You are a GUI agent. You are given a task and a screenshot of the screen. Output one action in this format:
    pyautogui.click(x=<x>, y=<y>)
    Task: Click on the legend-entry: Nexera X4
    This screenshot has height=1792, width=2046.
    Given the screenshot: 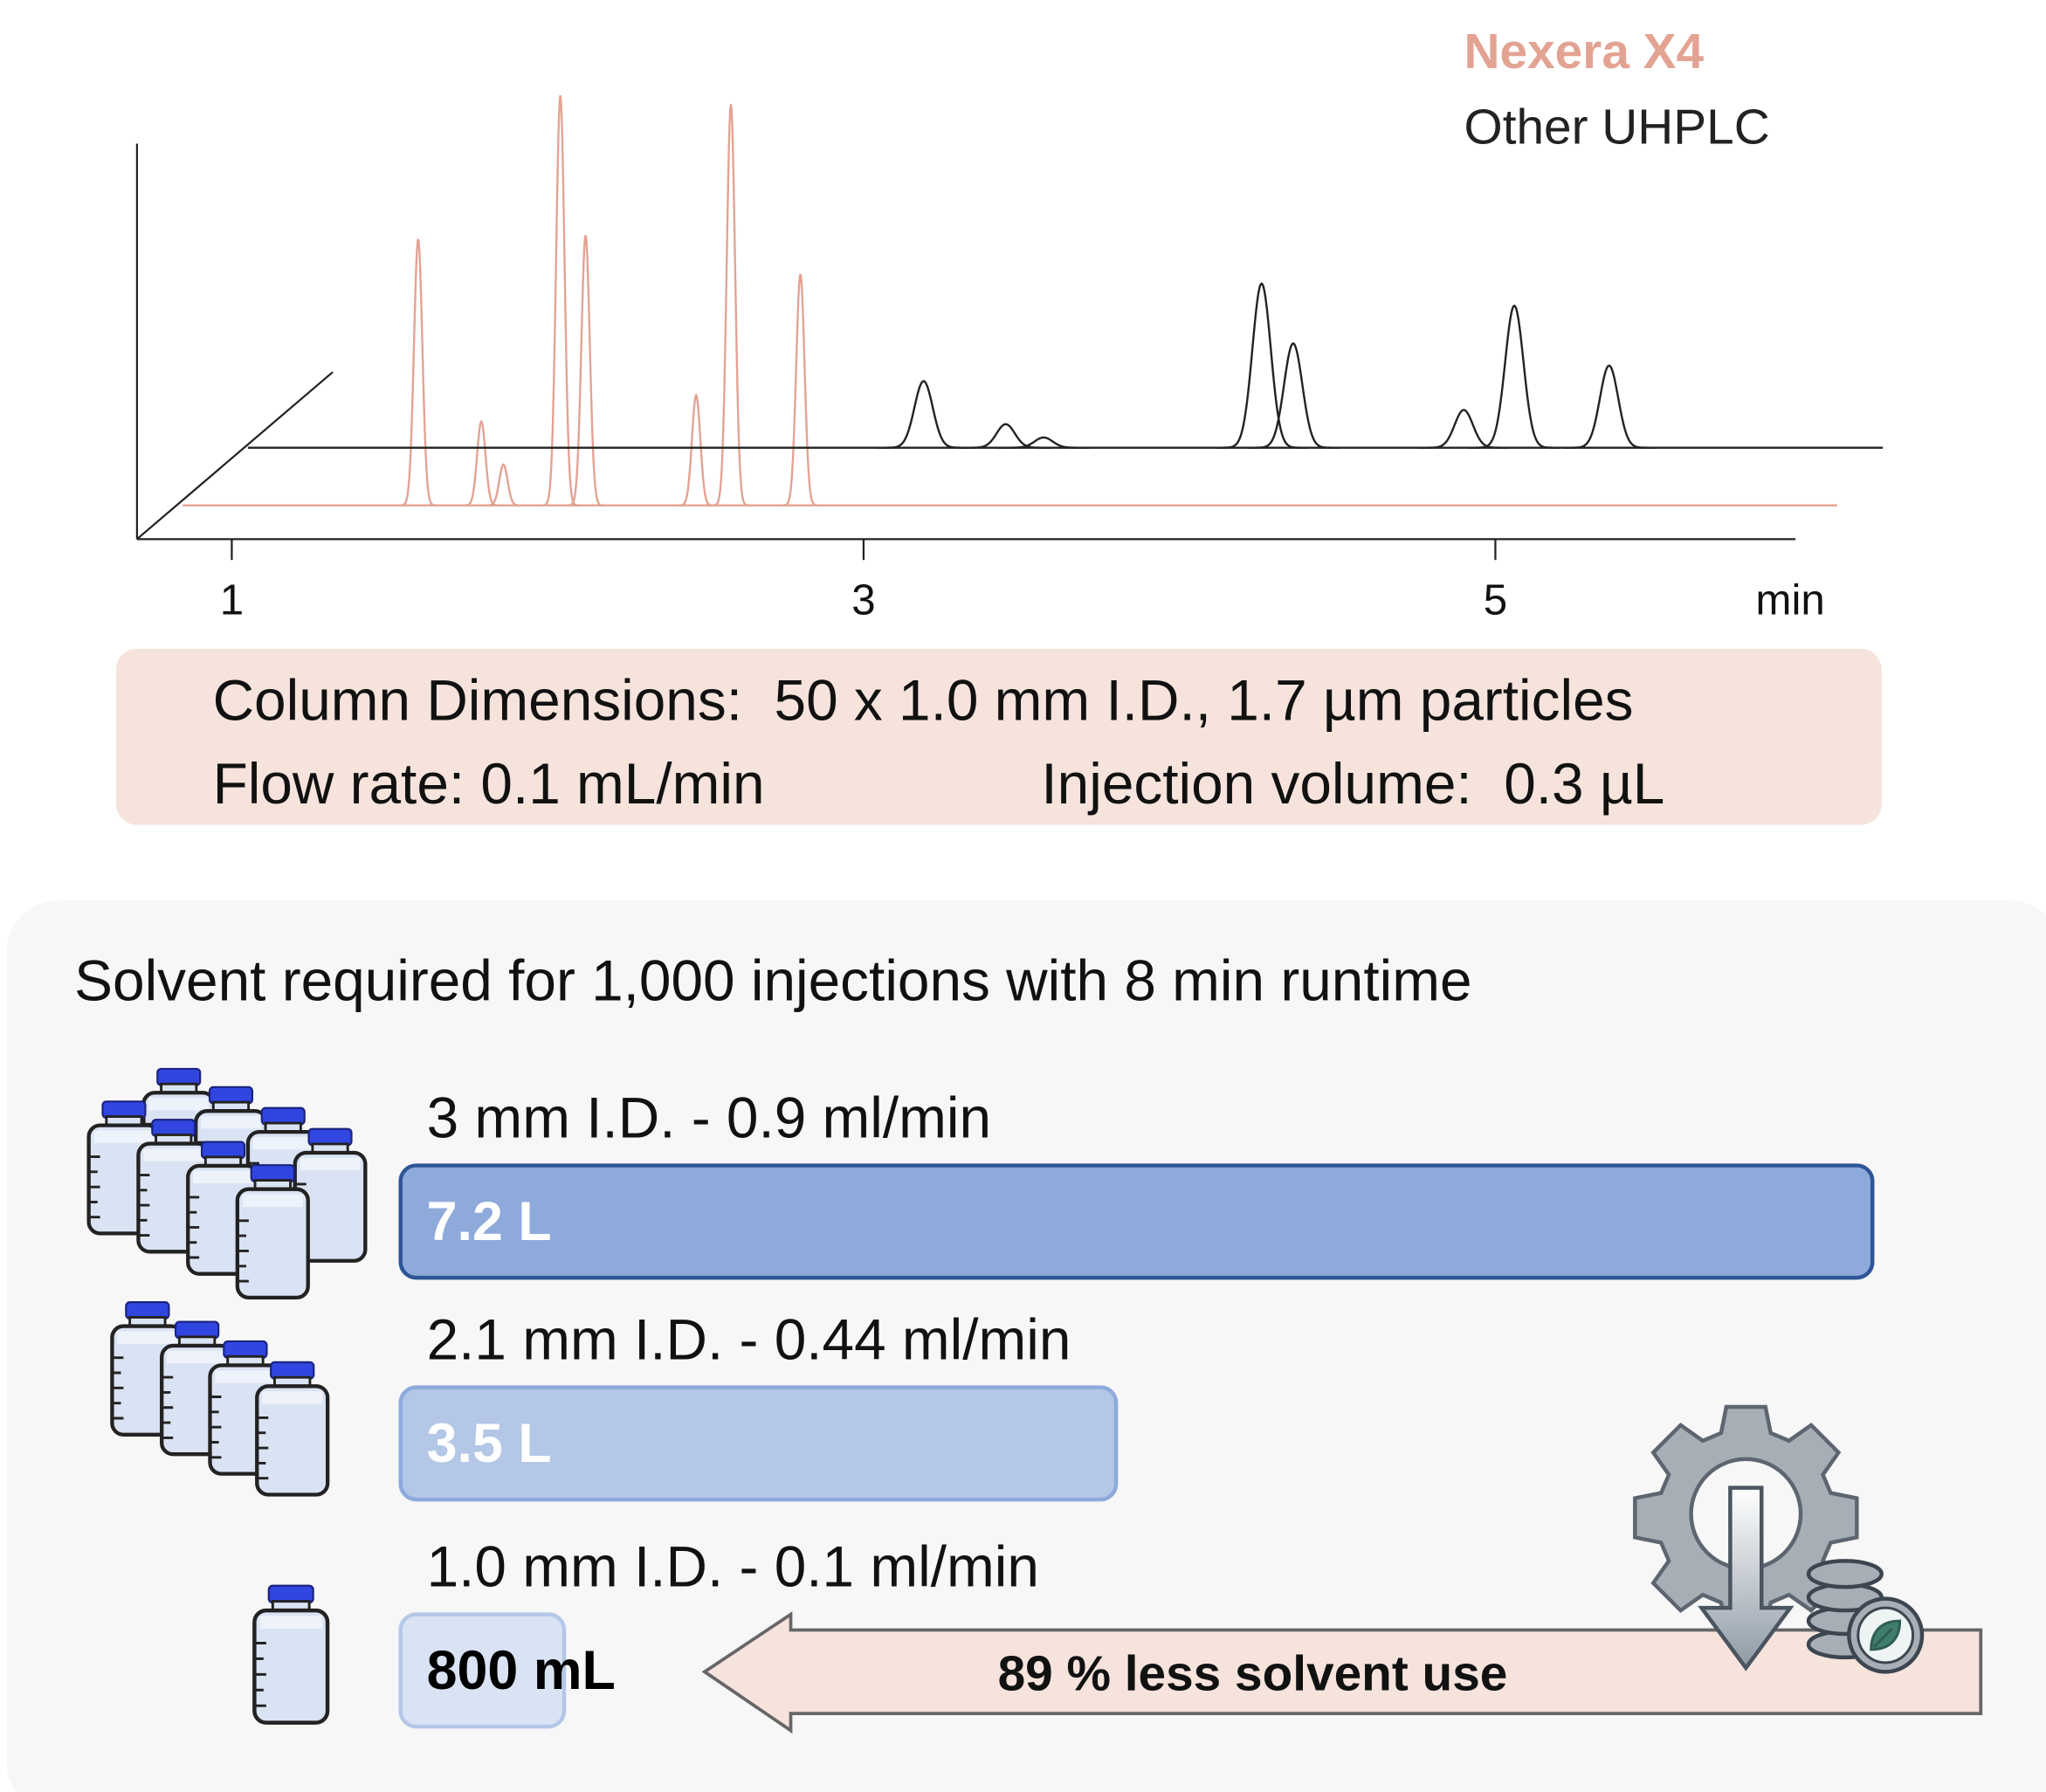 What is the action you would take?
    pyautogui.click(x=1584, y=52)
    